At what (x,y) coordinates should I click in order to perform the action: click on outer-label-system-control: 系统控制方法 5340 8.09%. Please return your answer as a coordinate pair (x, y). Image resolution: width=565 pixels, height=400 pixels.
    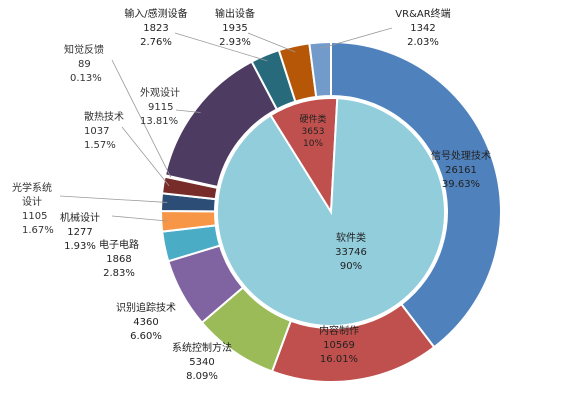
    Looking at the image, I should click on (202, 362).